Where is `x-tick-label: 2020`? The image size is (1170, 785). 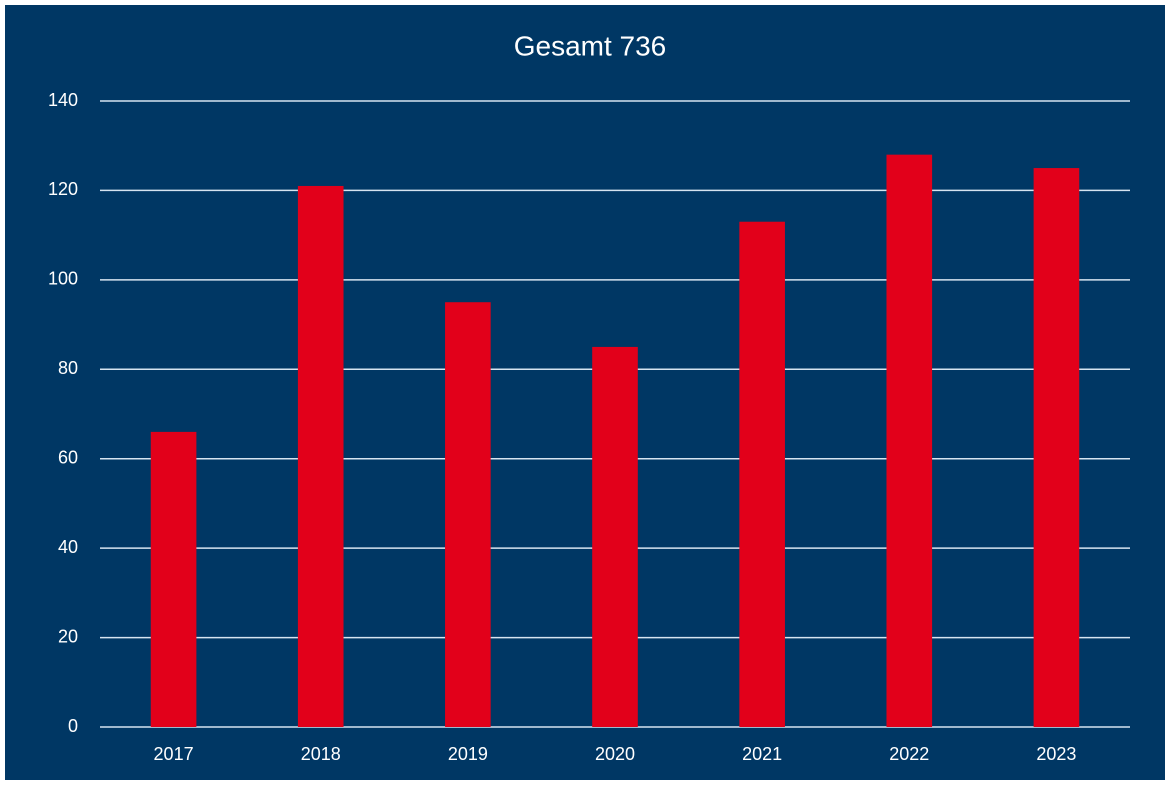
x-tick-label: 2020 is located at coordinates (615, 754).